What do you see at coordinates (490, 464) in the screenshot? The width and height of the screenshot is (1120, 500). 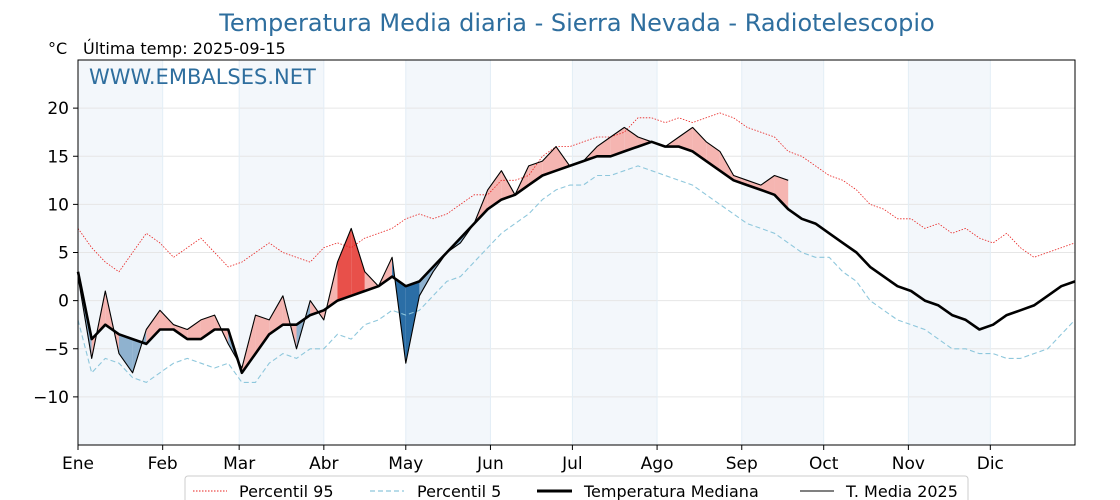 I see `x-tick-label: Jun` at bounding box center [490, 464].